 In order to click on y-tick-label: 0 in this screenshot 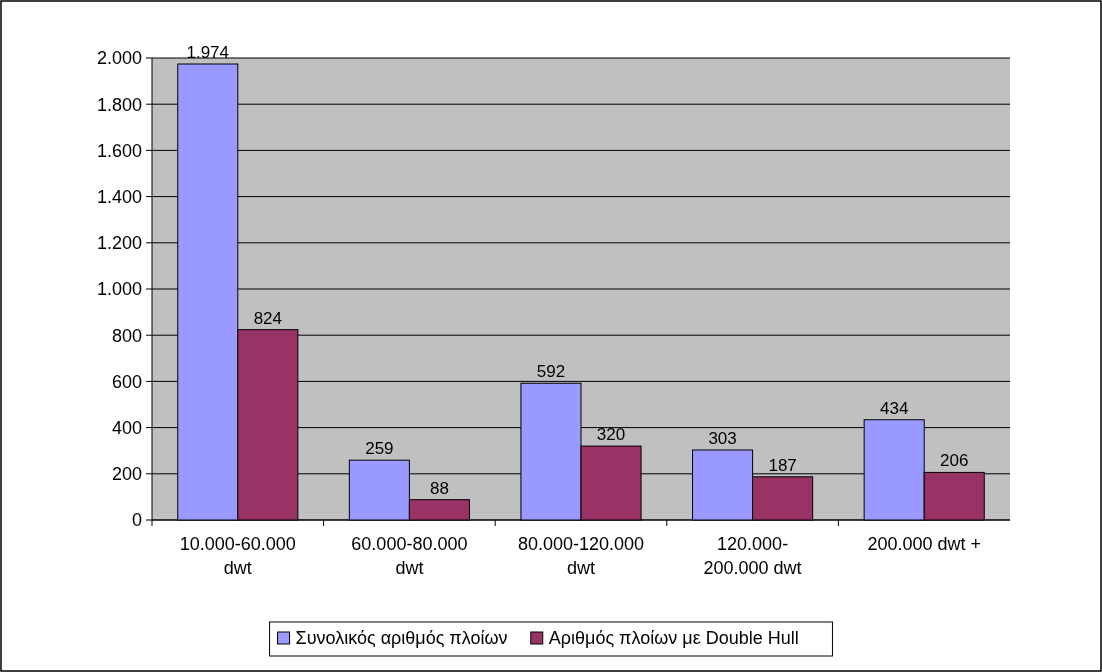, I will do `click(136, 520)`.